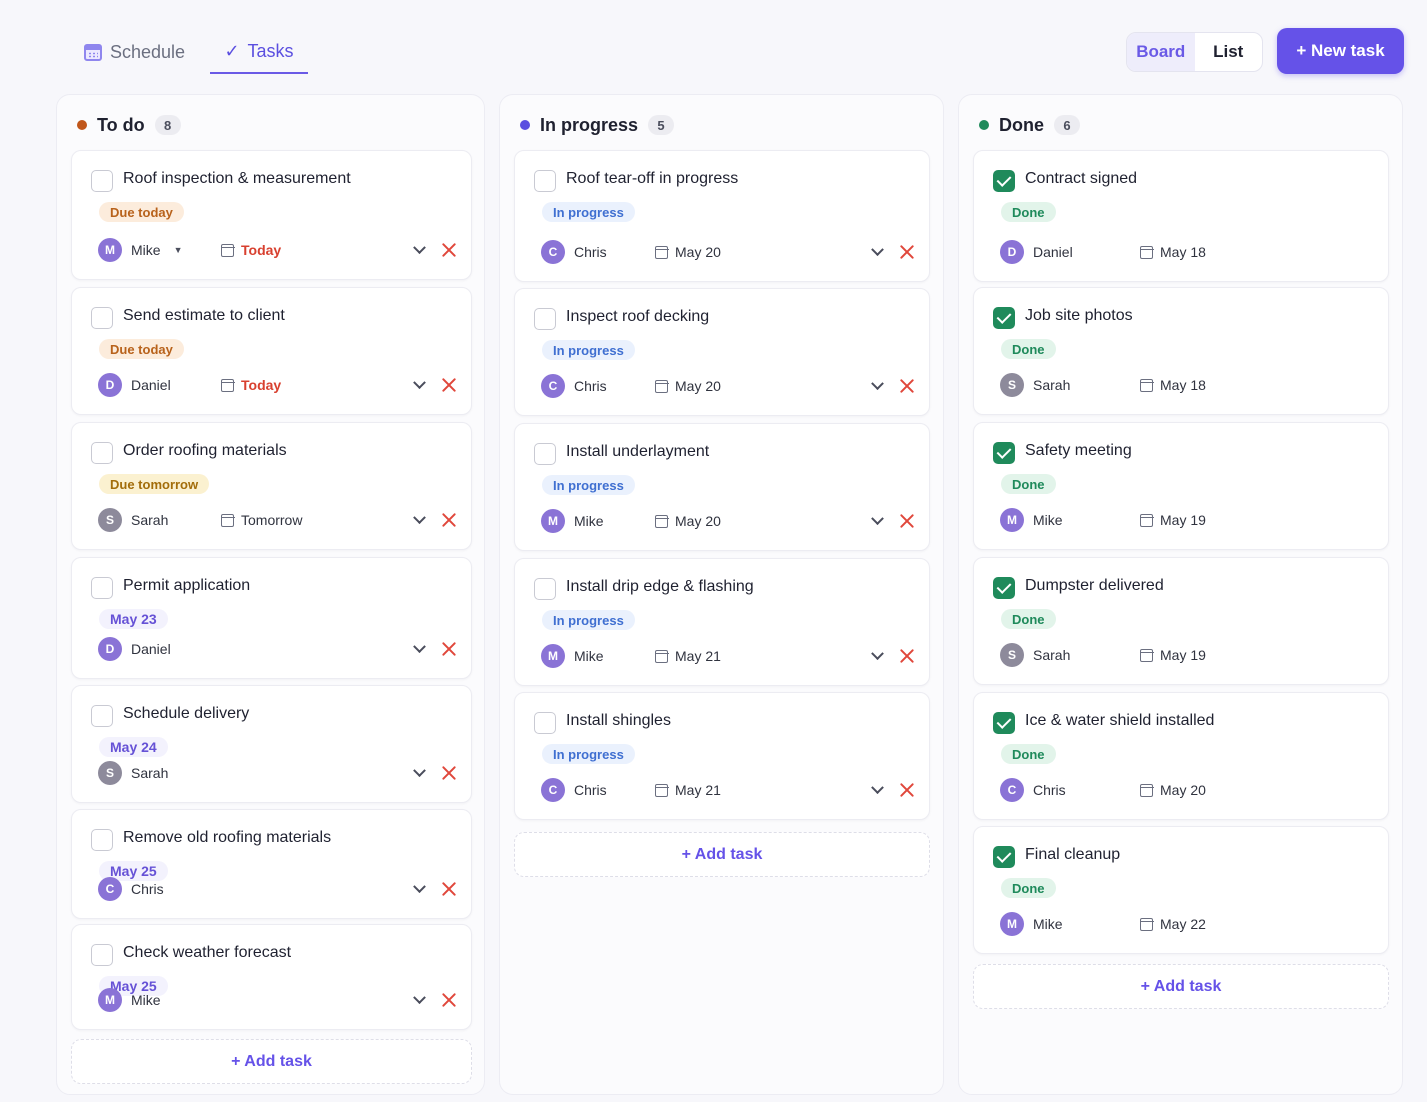 This screenshot has height=1102, width=1427. I want to click on tab-schedule: Schedule, so click(134, 52).